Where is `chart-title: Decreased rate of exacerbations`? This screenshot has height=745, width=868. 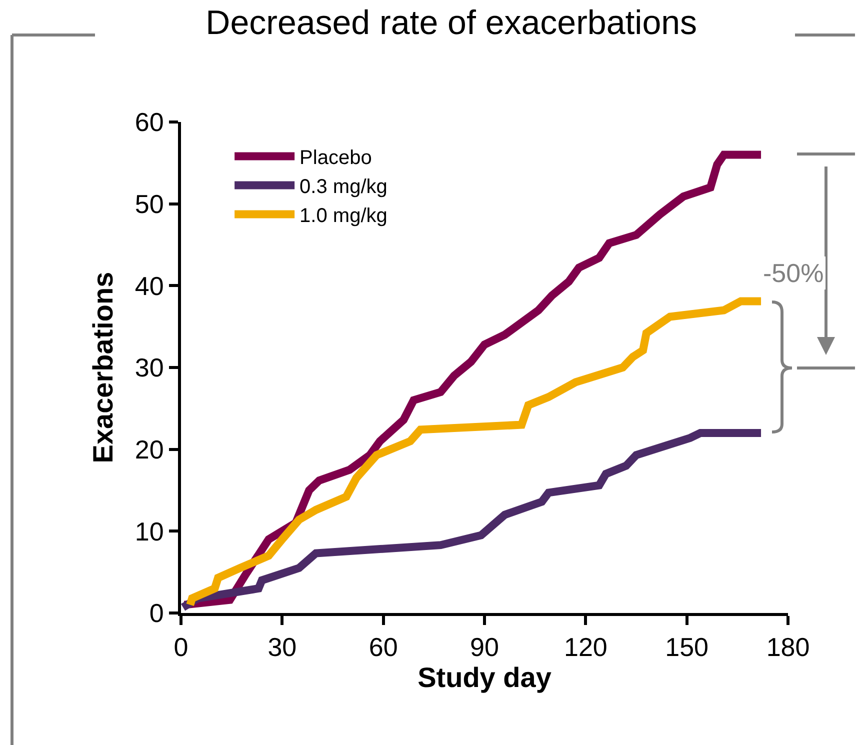
chart-title: Decreased rate of exacerbations is located at coordinates (452, 23).